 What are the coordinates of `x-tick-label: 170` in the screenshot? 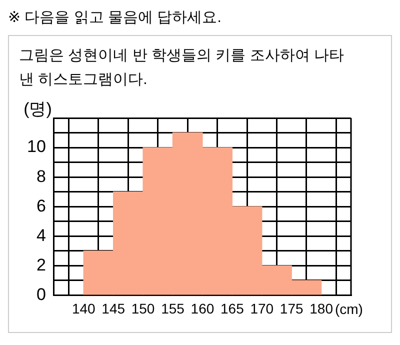 It's located at (262, 308).